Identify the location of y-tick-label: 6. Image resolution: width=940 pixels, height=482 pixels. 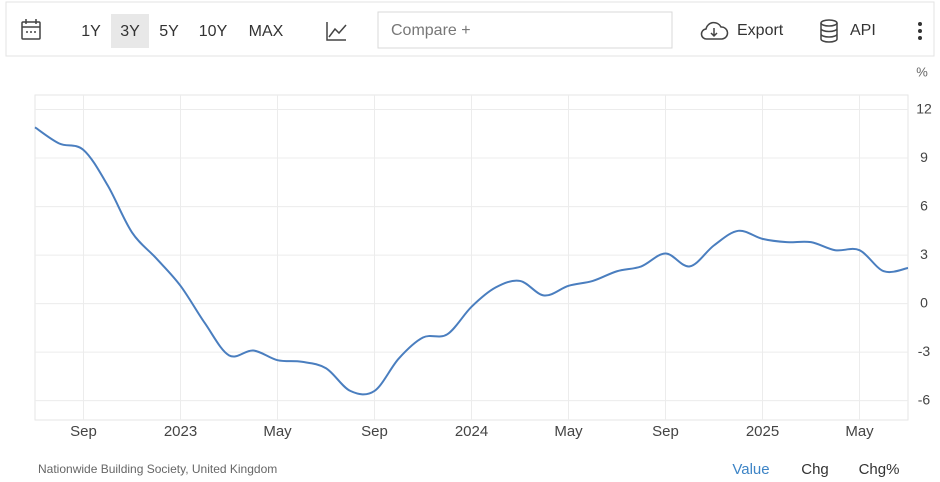
(924, 205).